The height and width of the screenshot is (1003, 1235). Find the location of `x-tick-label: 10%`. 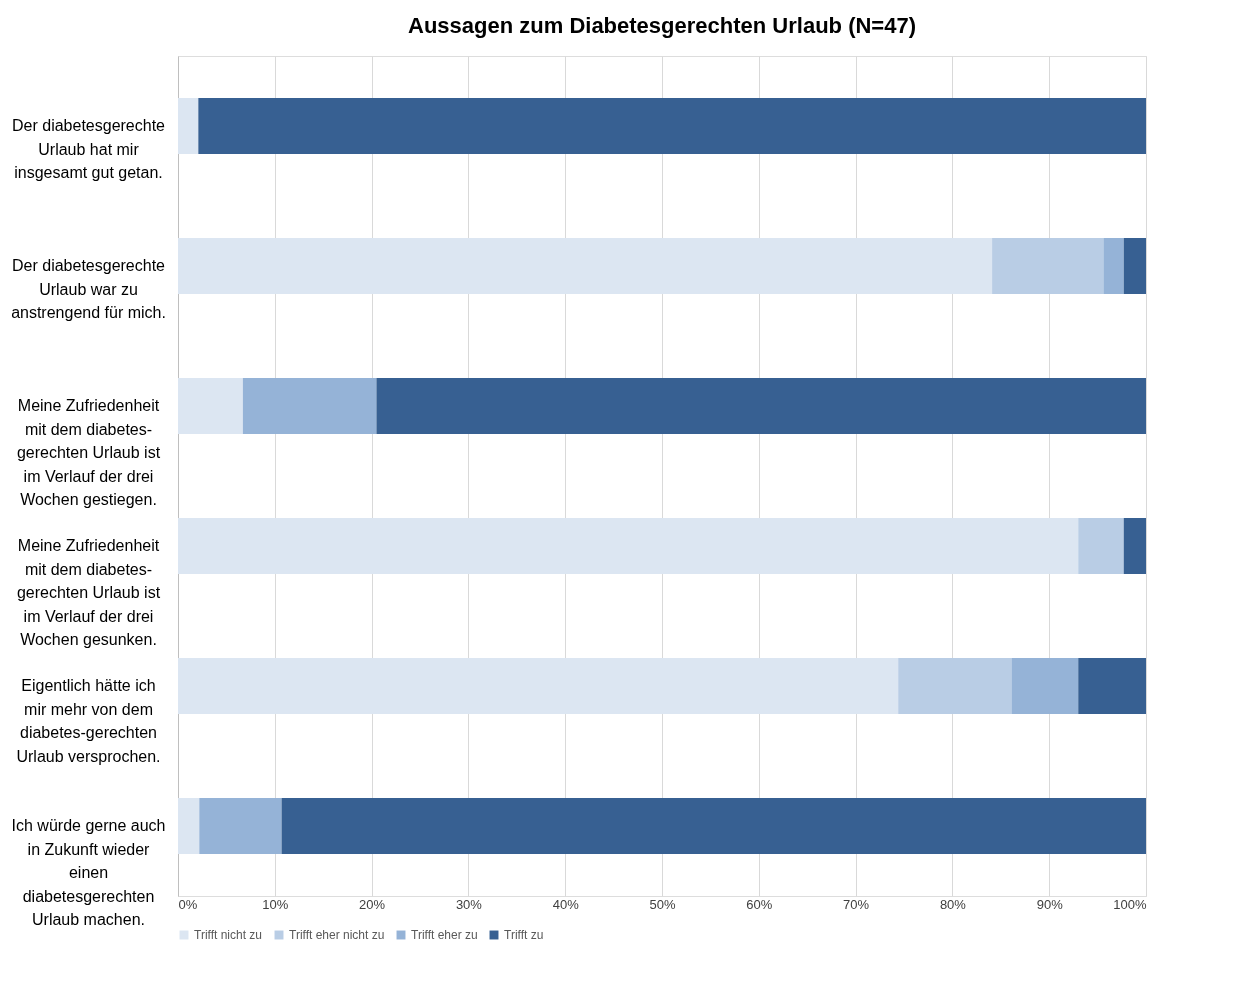

x-tick-label: 10% is located at coordinates (275, 904).